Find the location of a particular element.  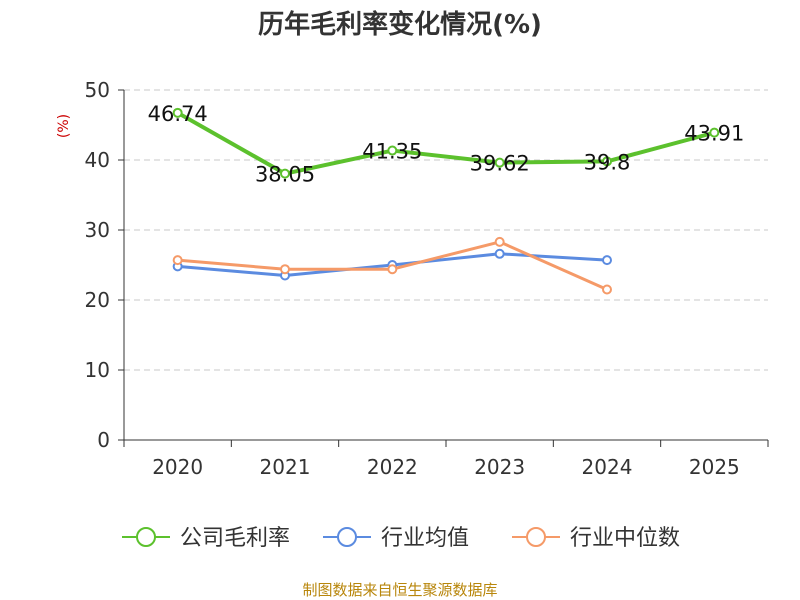

data-point-s3-2020 is located at coordinates (177, 260).